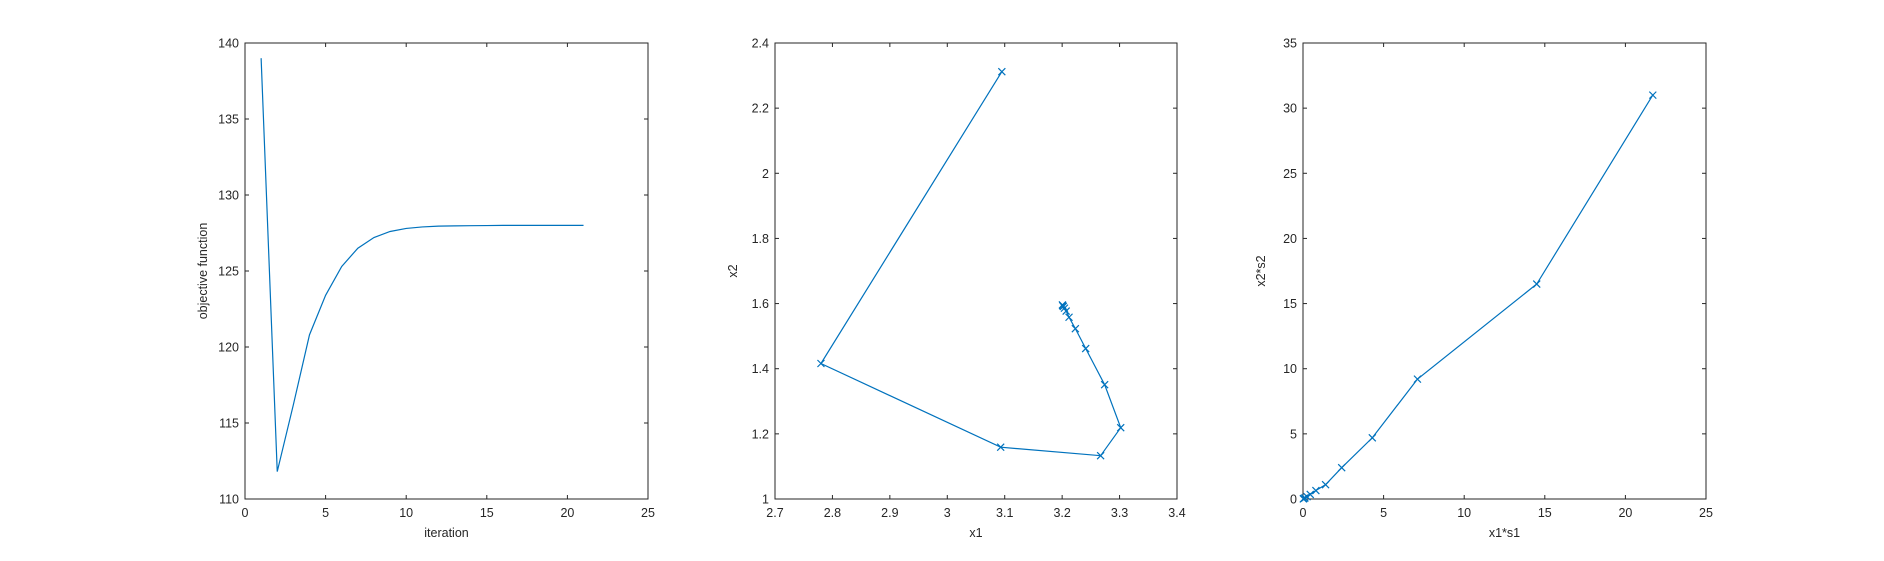  I want to click on y-tick-label: 25, so click(1290, 174).